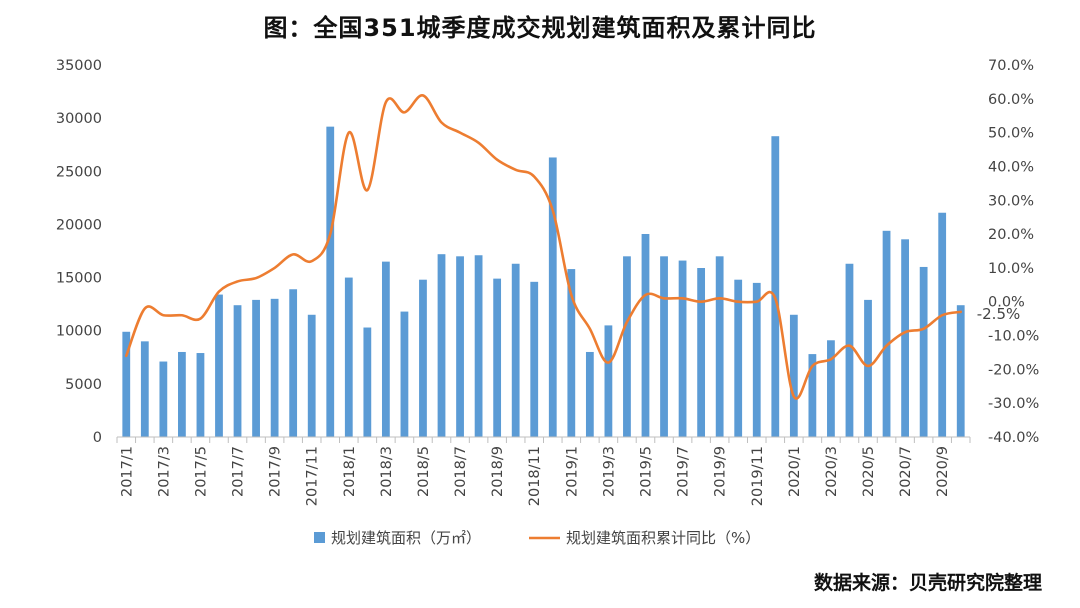 This screenshot has width=1080, height=608. What do you see at coordinates (239, 471) in the screenshot?
I see `x-tick-label: 2017/7` at bounding box center [239, 471].